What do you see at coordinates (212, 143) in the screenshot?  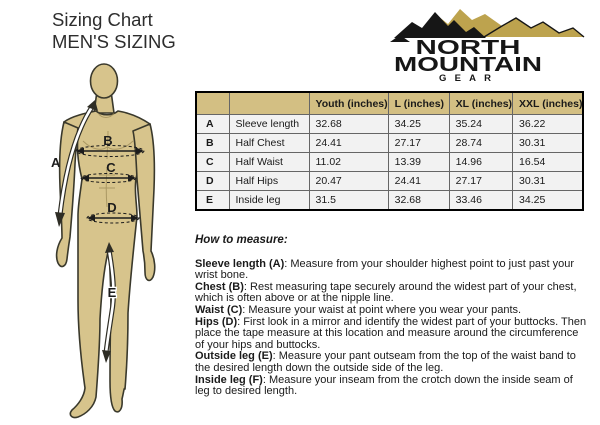 I see `row-key: B` at bounding box center [212, 143].